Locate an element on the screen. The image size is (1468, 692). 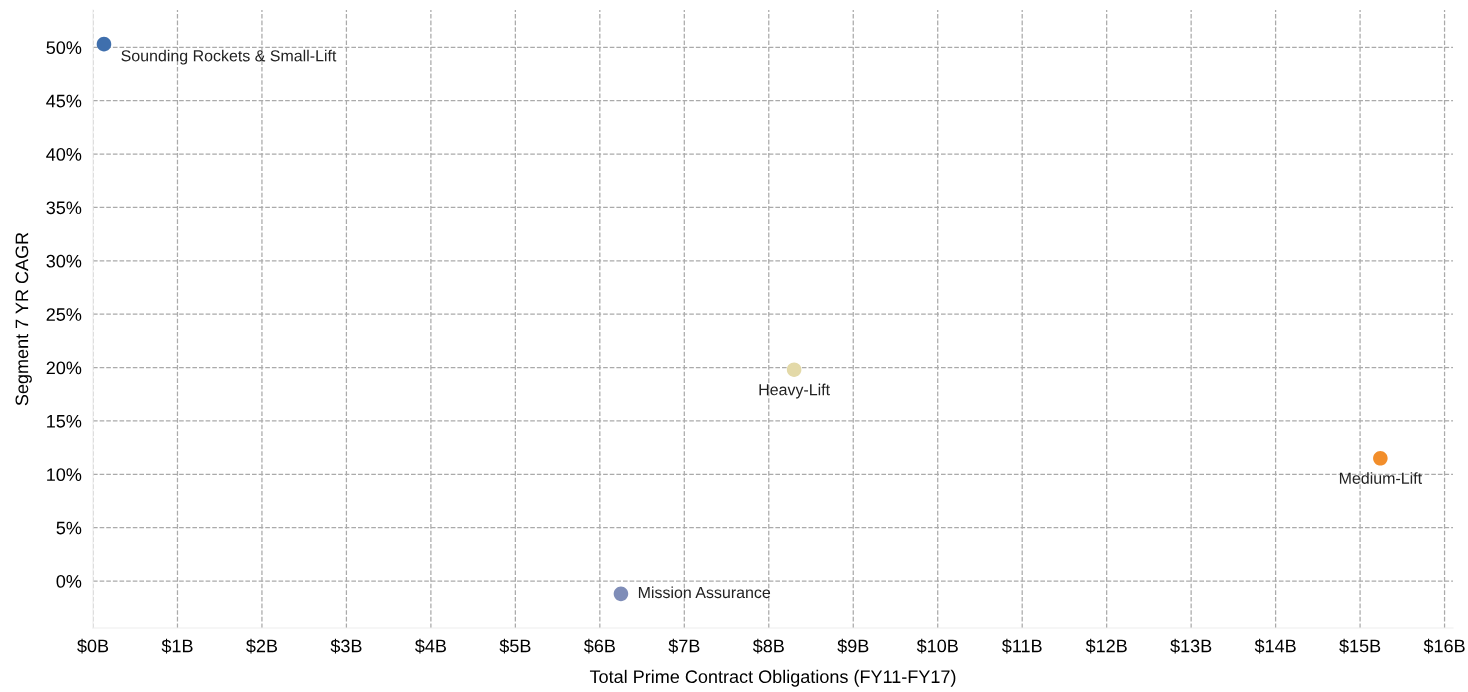
x-tick-label: $11B is located at coordinates (1021, 646).